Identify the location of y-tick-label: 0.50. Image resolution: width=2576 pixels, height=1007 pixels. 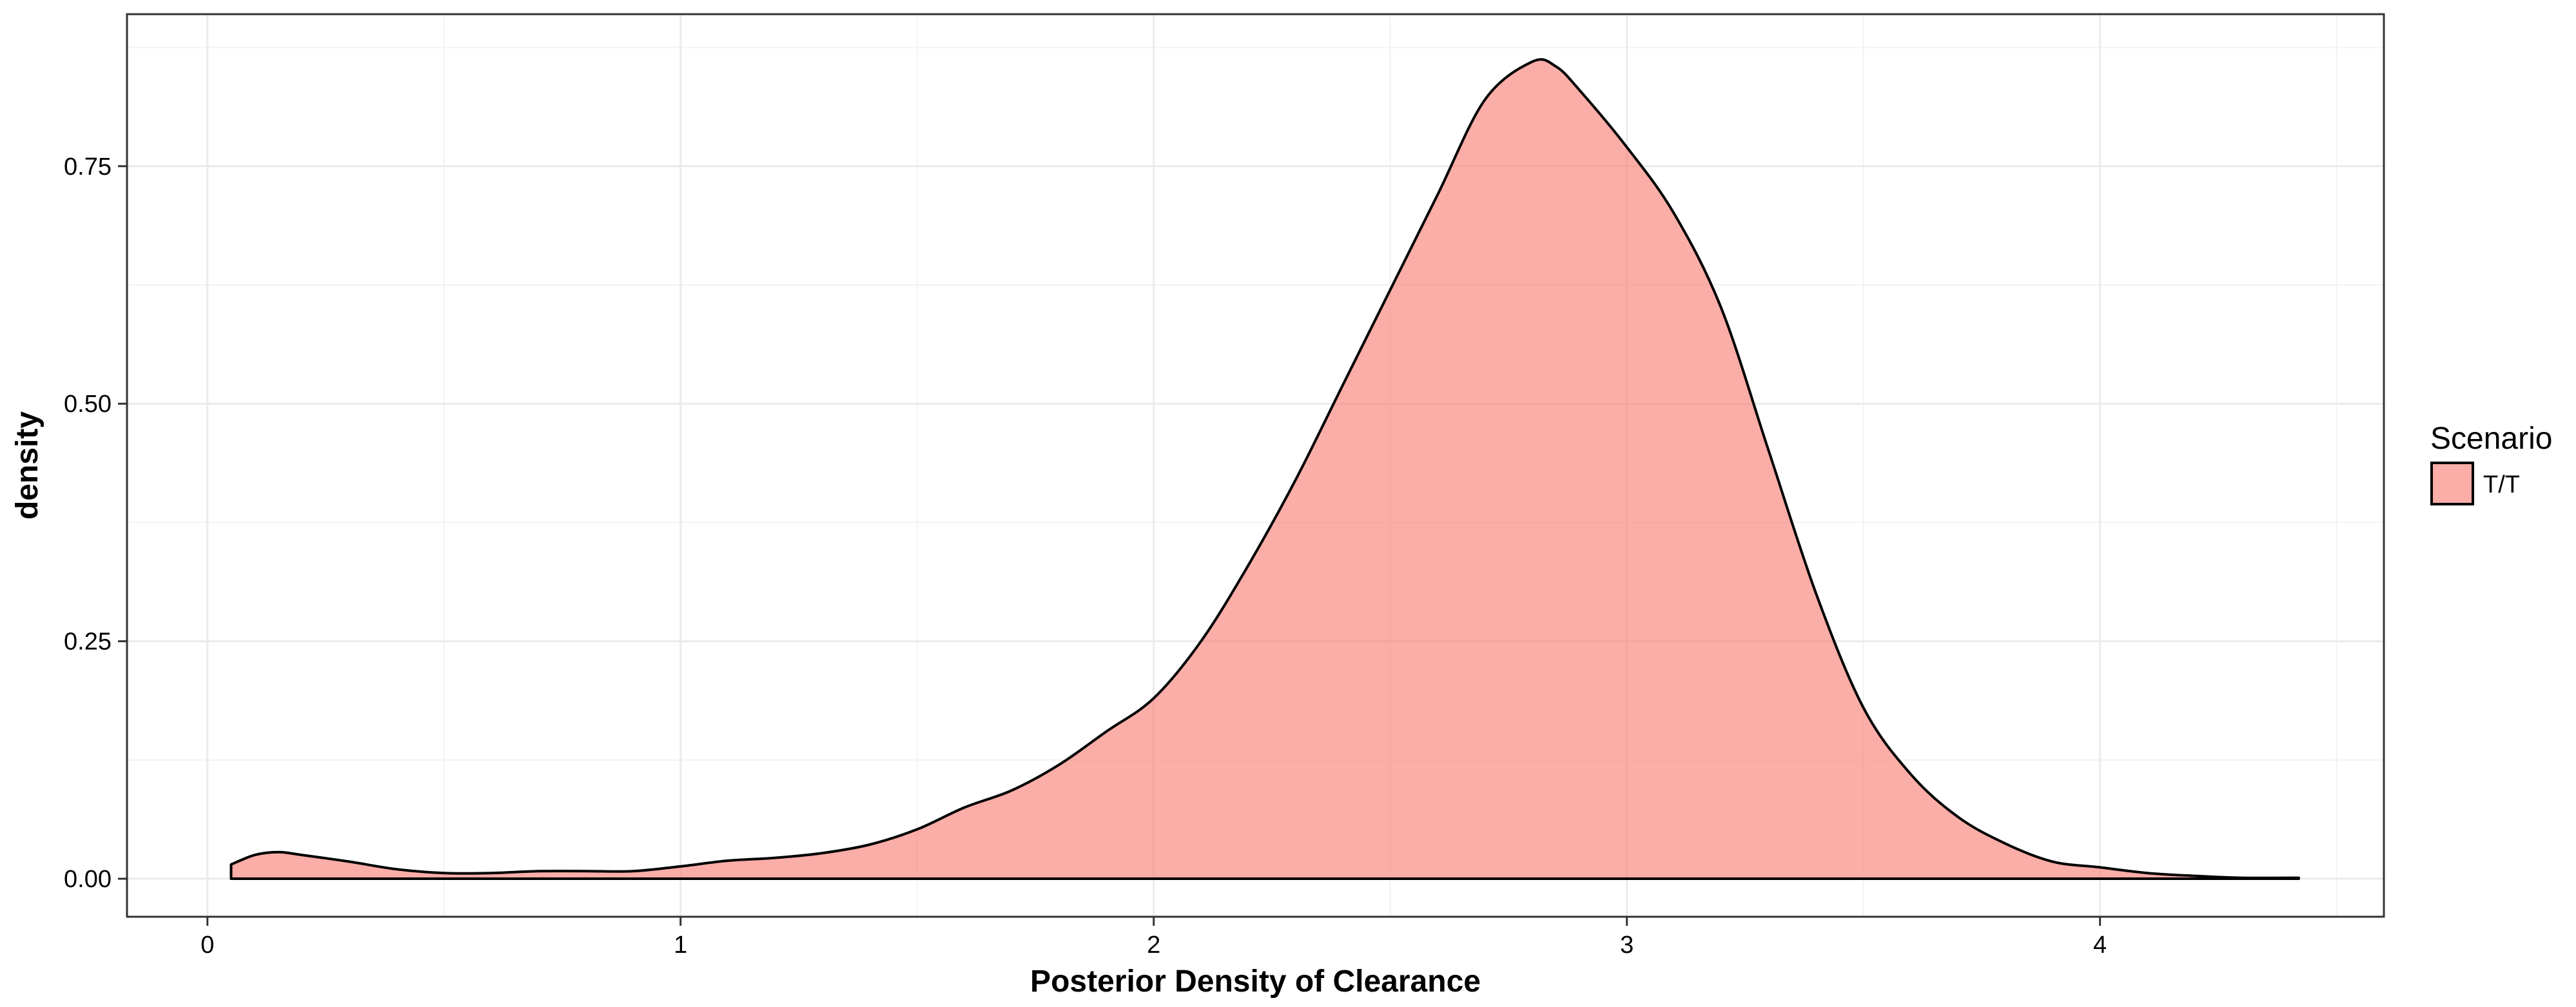
(88, 404).